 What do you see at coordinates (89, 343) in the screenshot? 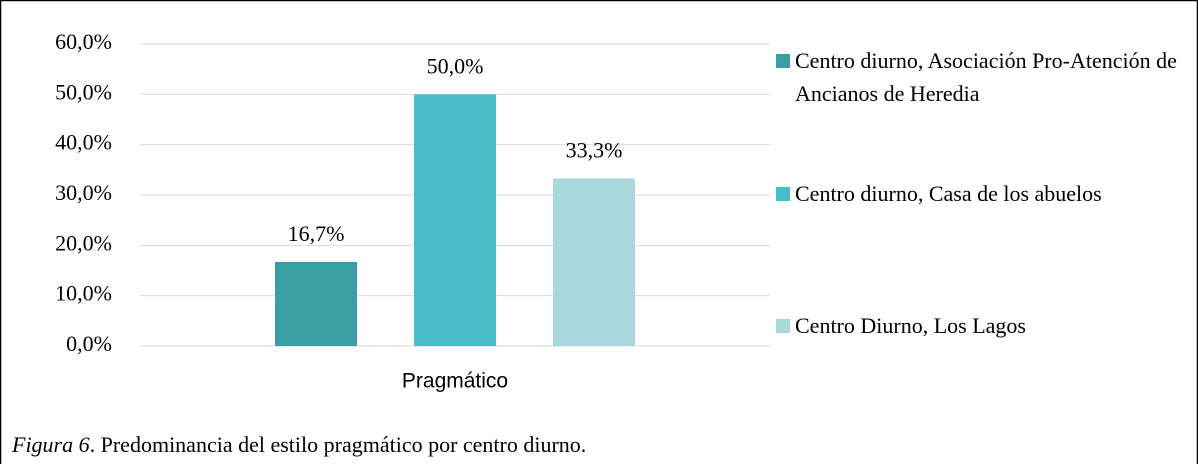
I see `y-tick-label: 0,0%` at bounding box center [89, 343].